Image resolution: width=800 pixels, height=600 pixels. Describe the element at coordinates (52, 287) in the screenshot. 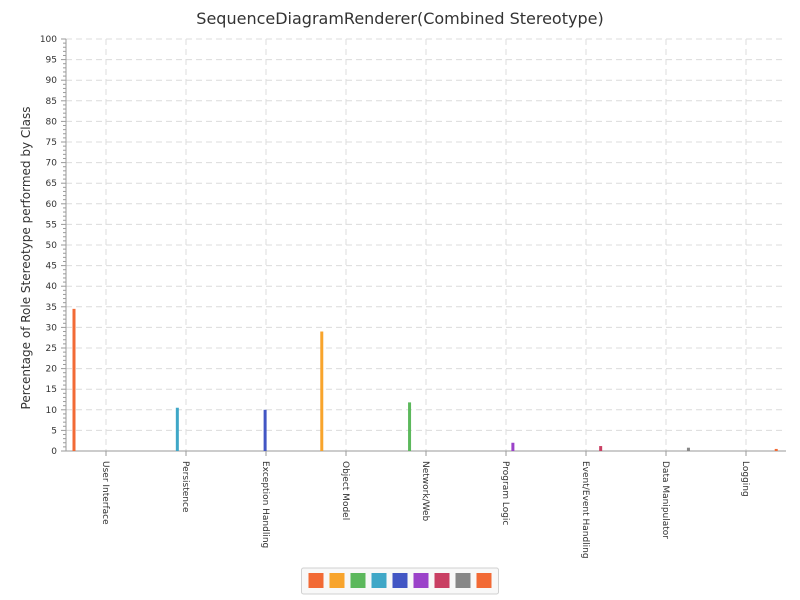

I see `y-tick-label: 40` at that location.